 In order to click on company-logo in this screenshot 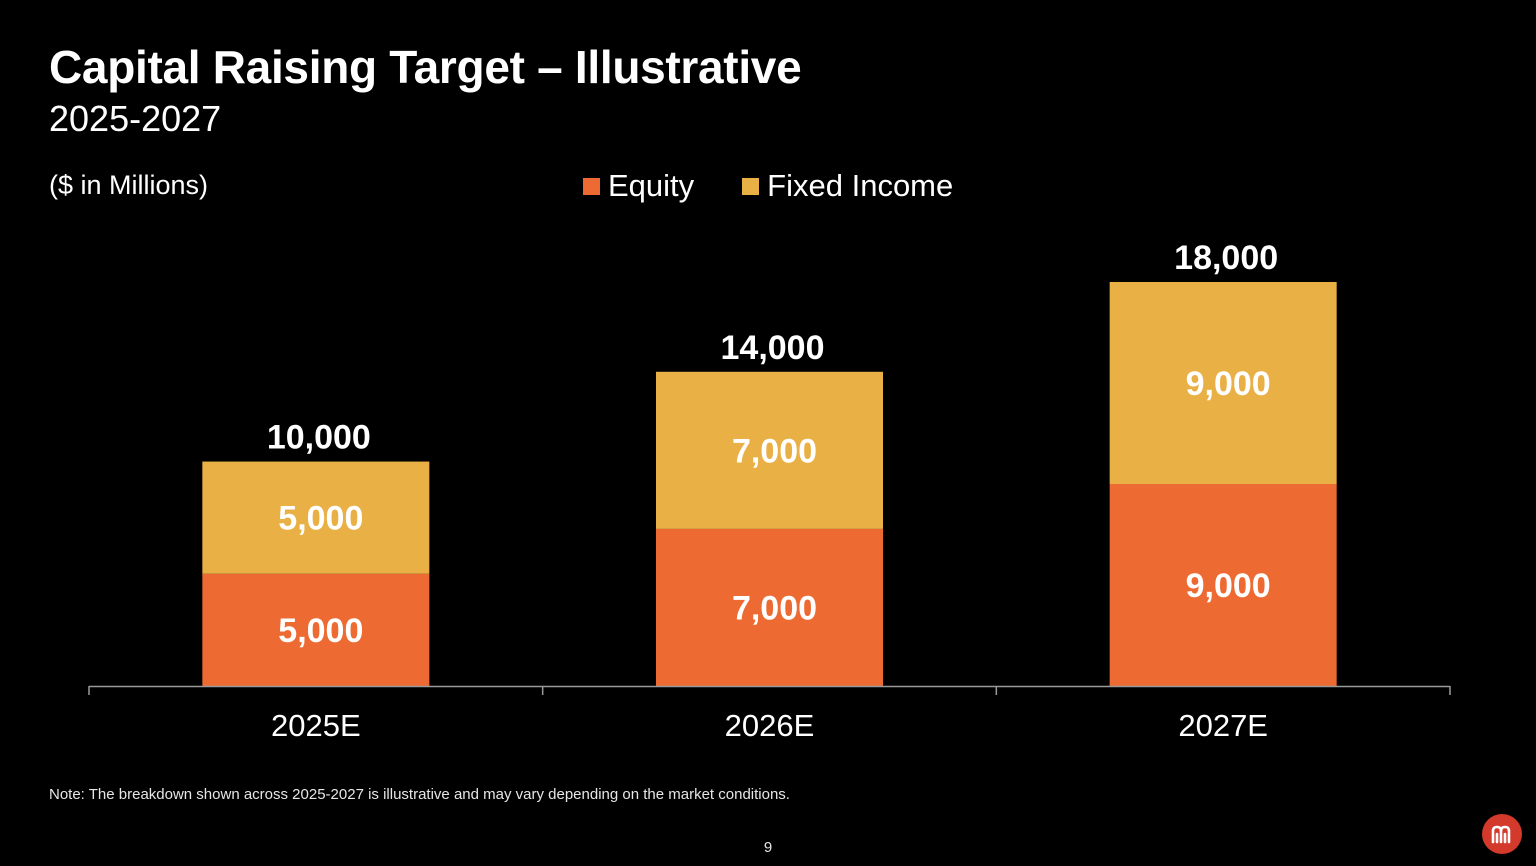, I will do `click(1502, 834)`.